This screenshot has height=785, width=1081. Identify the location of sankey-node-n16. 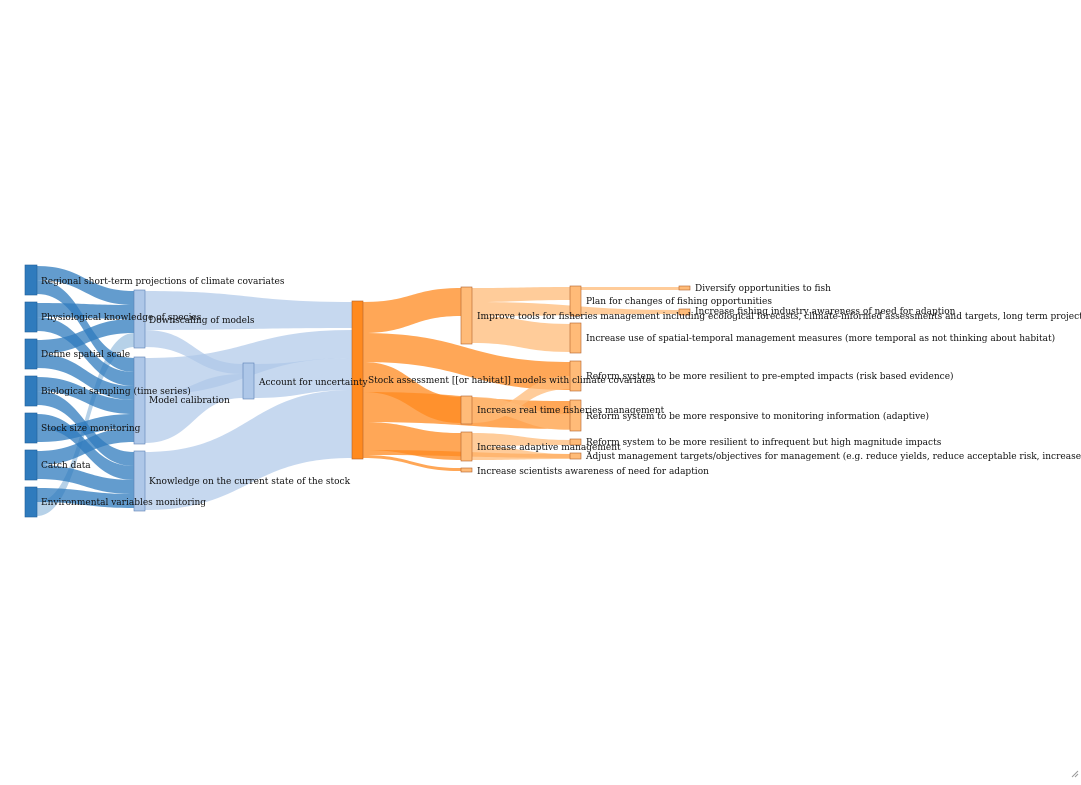
(466, 470).